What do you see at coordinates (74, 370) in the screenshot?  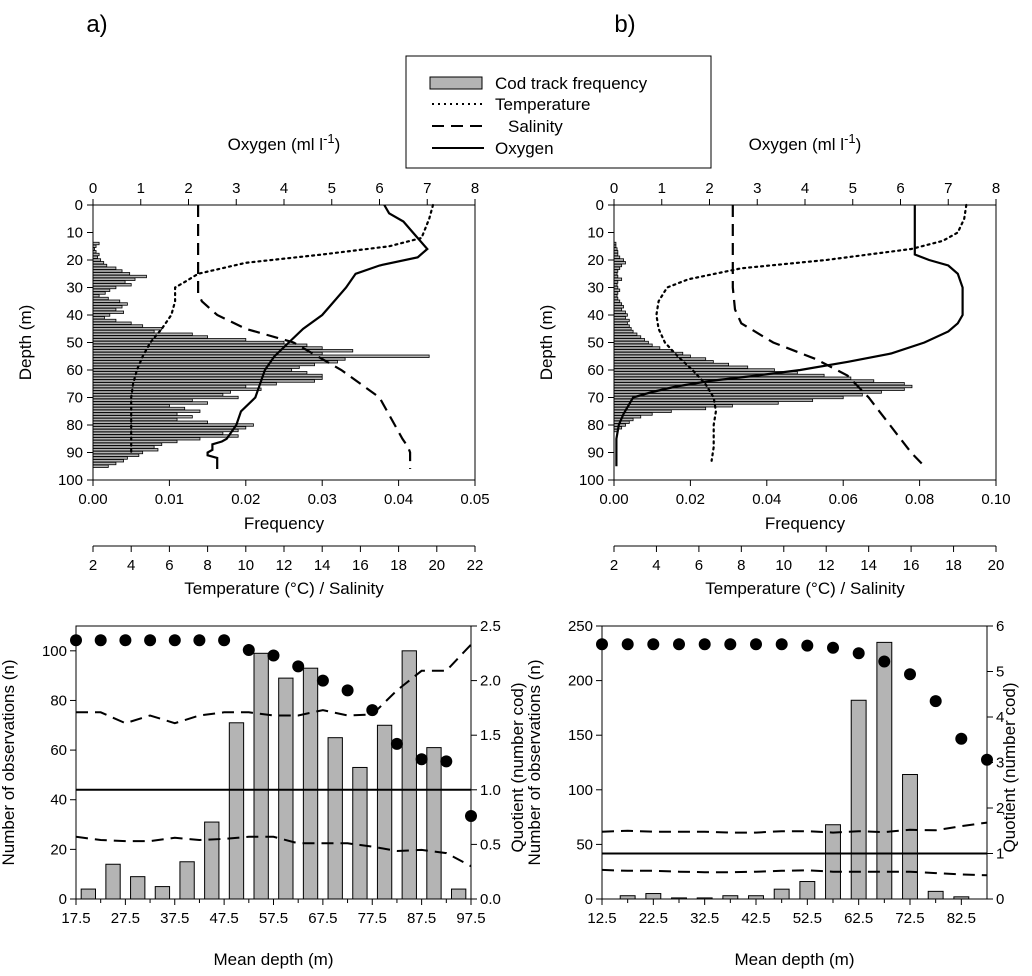 I see `depth-tick-label: 60` at bounding box center [74, 370].